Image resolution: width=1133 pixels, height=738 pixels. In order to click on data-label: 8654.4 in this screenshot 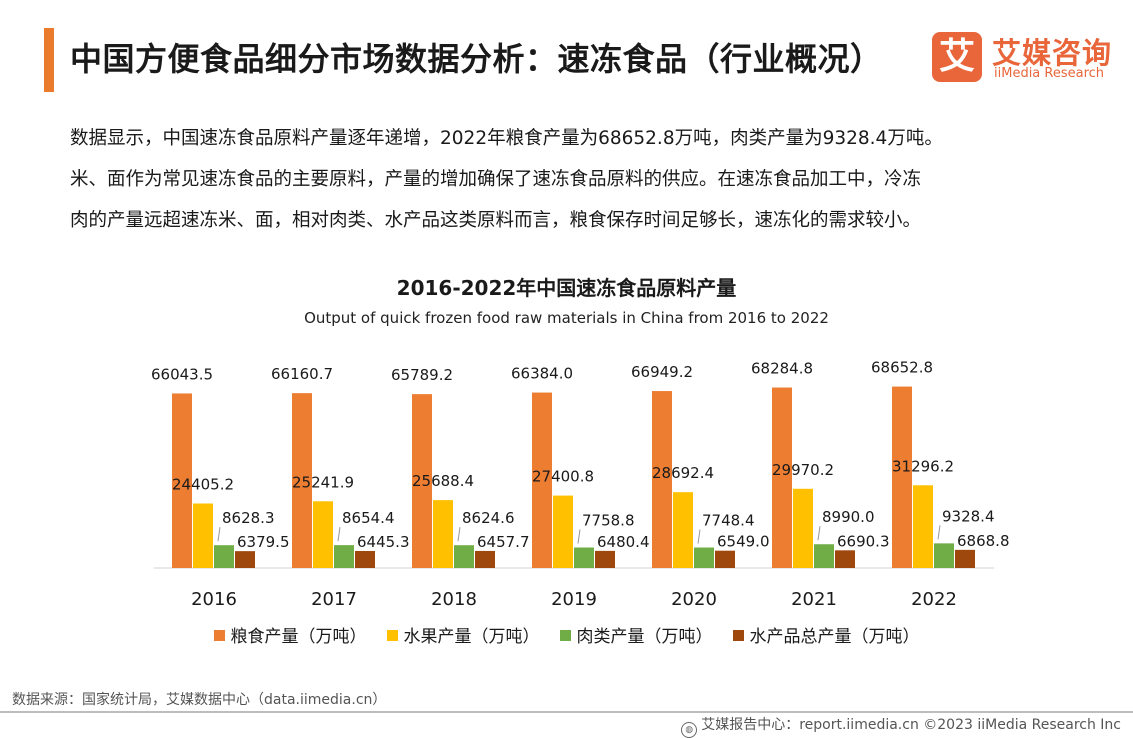, I will do `click(368, 518)`.